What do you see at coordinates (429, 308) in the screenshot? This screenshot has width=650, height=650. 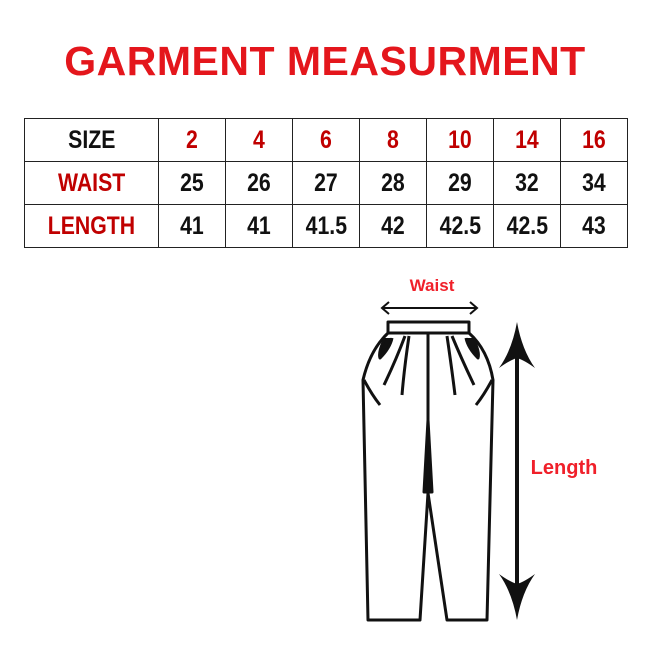 I see `waist-arrow-icon` at bounding box center [429, 308].